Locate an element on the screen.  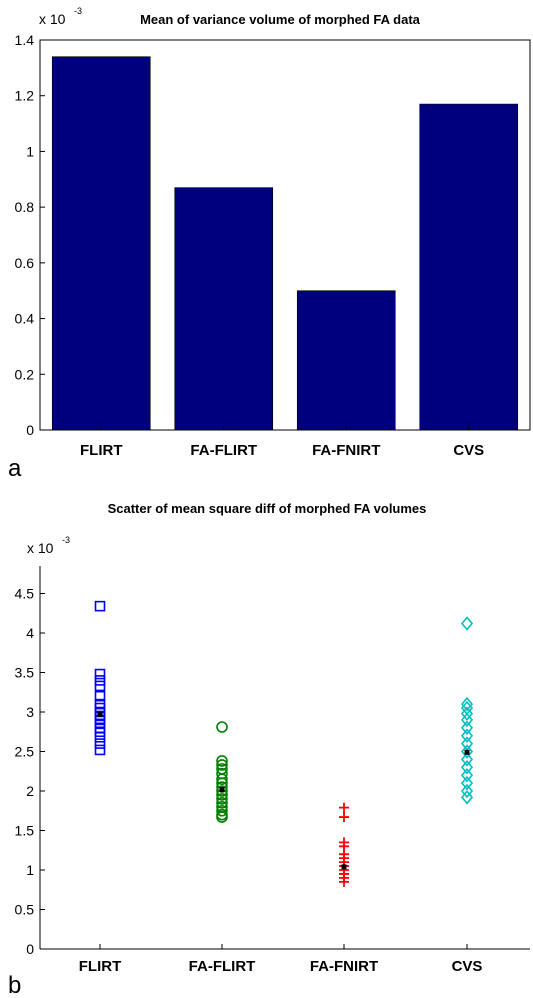
scale-exponent-a: -3 is located at coordinates (78, 11).